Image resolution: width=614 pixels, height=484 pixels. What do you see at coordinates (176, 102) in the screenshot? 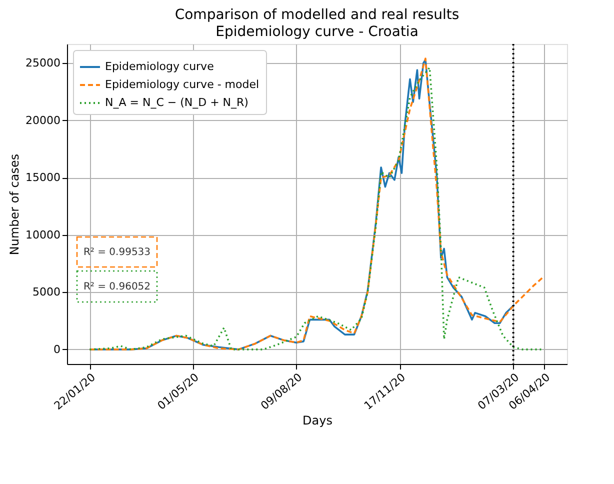
I see `legend-label: N_A = N_C − (N_D + N_R)` at bounding box center [176, 102].